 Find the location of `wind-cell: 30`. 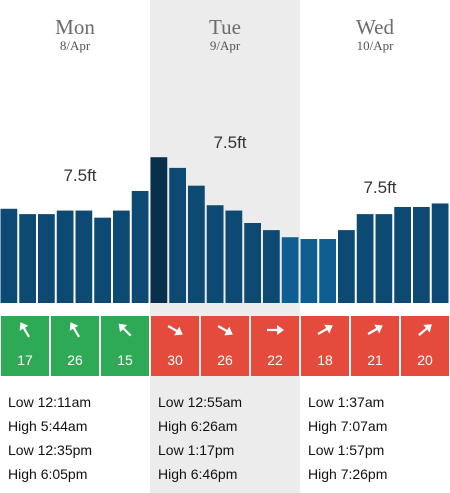

wind-cell: 30 is located at coordinates (175, 346).